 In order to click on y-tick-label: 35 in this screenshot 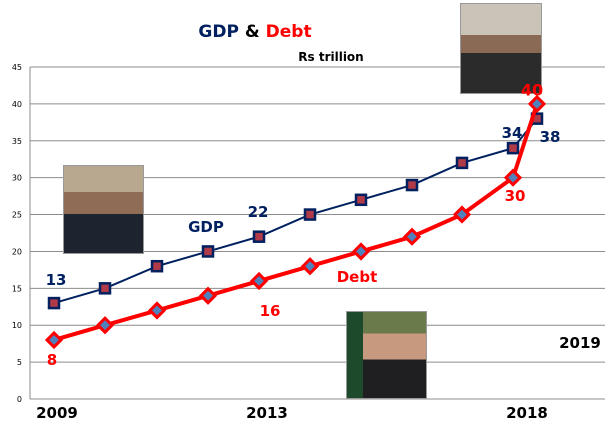, I will do `click(17, 141)`.